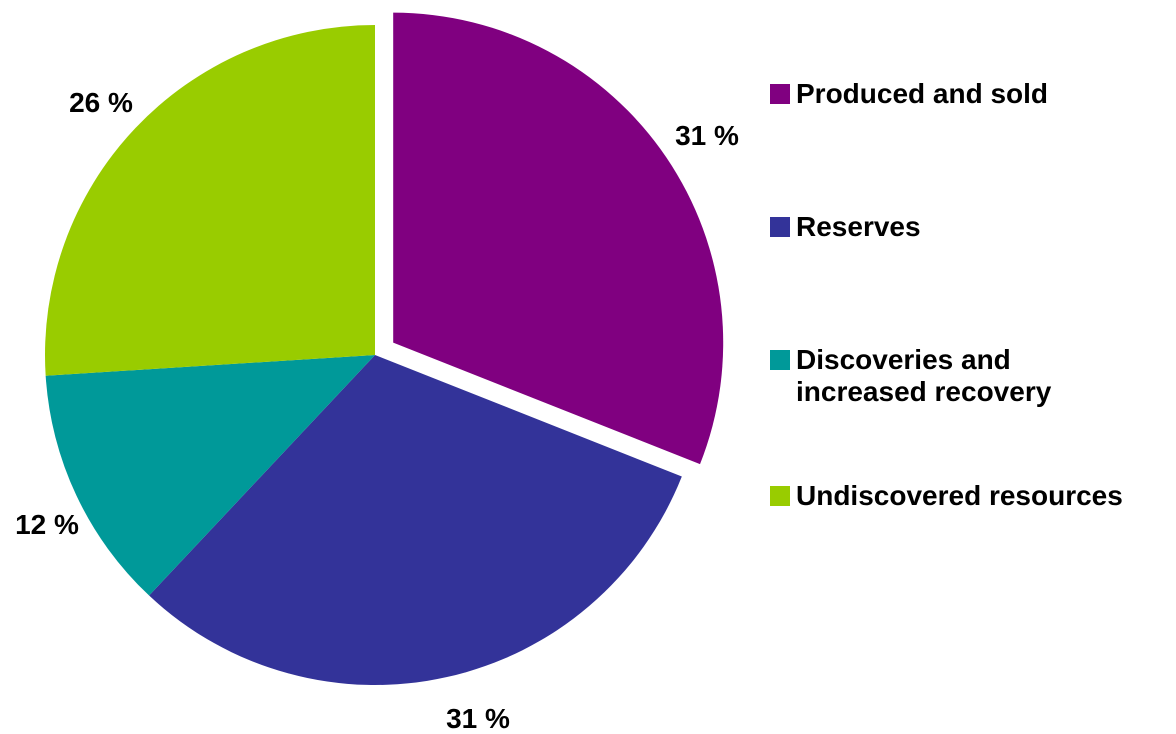 This screenshot has height=734, width=1176. I want to click on legend-label-reserves: Reserves, so click(858, 226).